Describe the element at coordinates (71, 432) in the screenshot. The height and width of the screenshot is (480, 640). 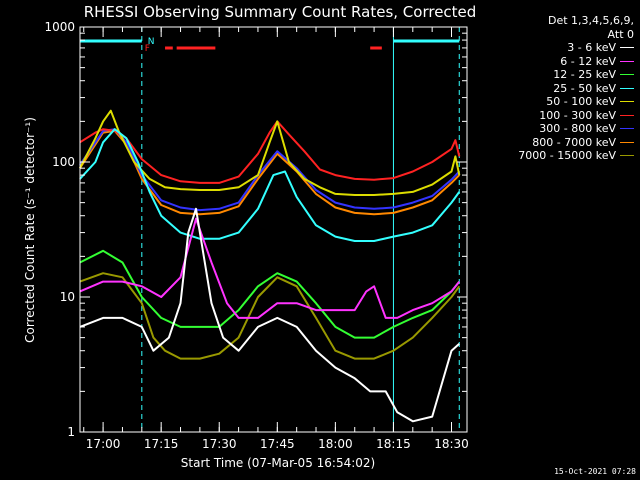
I see `y-tick-label: 1` at that location.